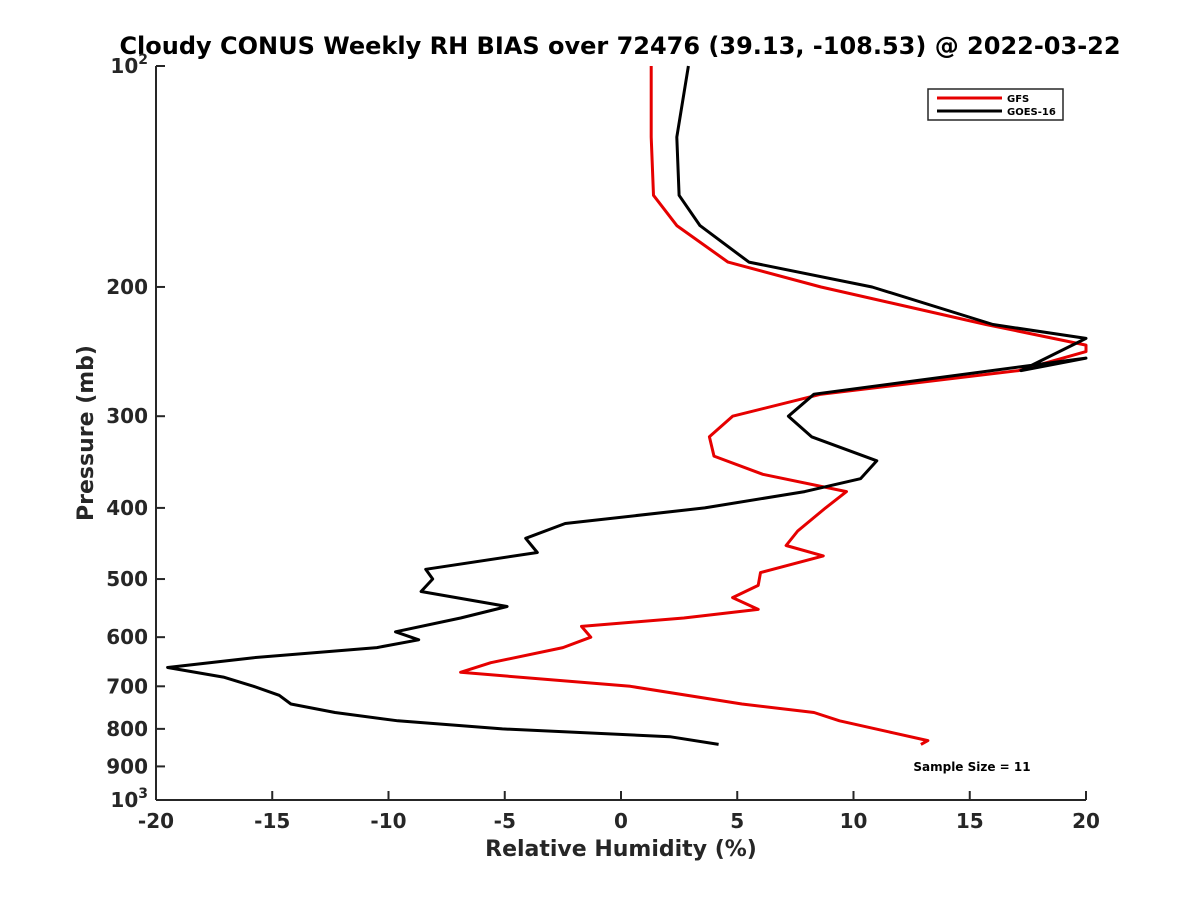 The image size is (1200, 900). Describe the element at coordinates (127, 729) in the screenshot. I see `y-tick-label: 800` at that location.